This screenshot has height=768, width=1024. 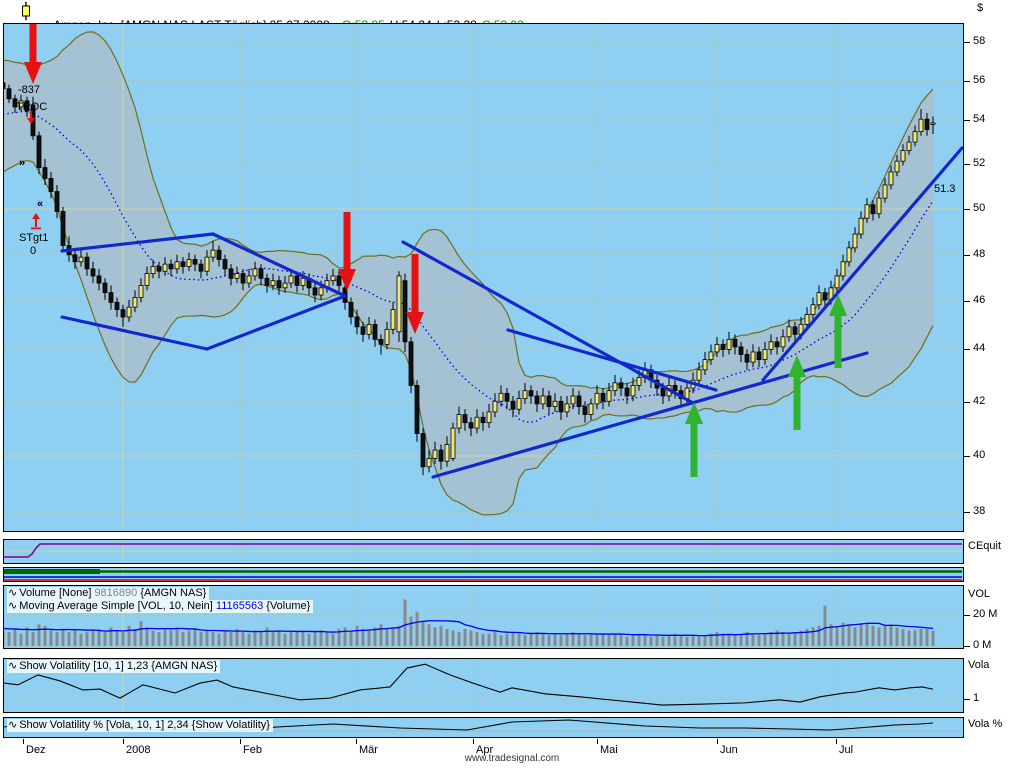 I want to click on volatility-chart, so click(x=483, y=685).